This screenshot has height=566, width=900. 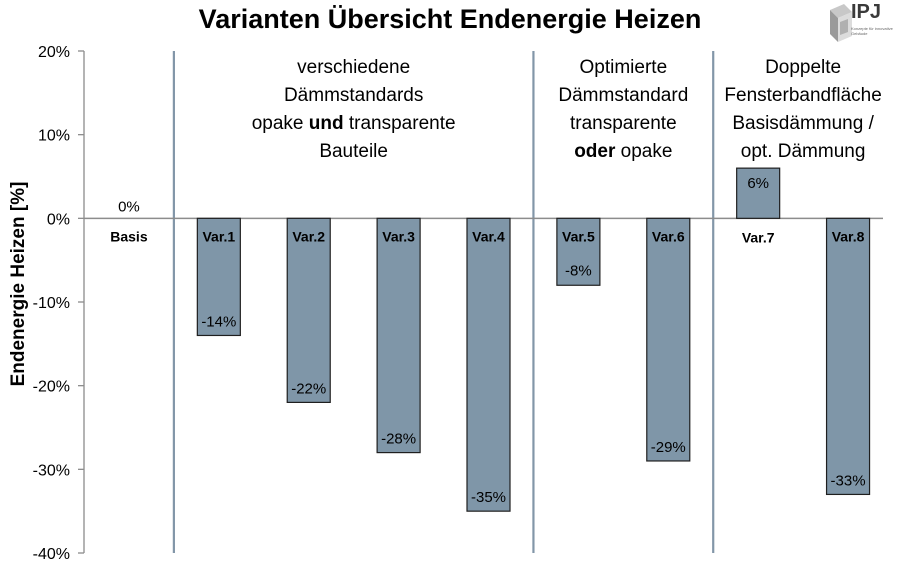 I want to click on data-label: 0%, so click(x=129, y=206).